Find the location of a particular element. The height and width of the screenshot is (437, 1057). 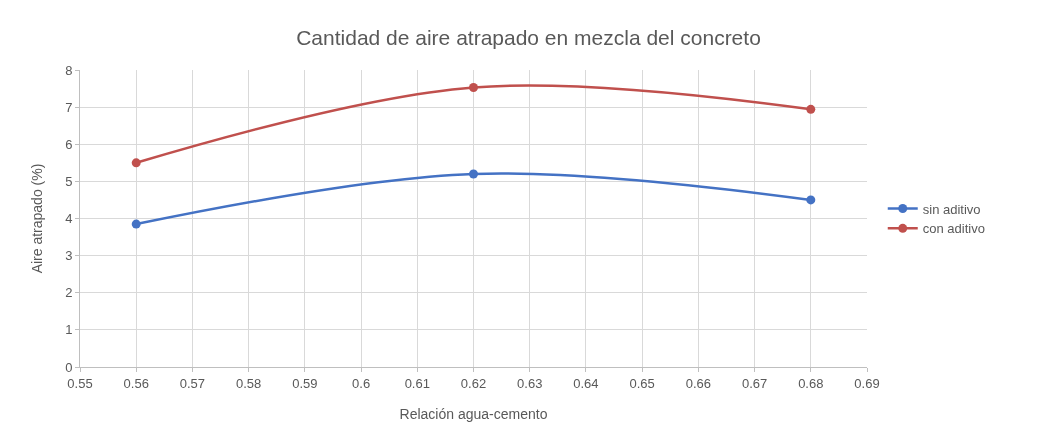

x-axis-title: Relación agua-cemento is located at coordinates (473, 414).